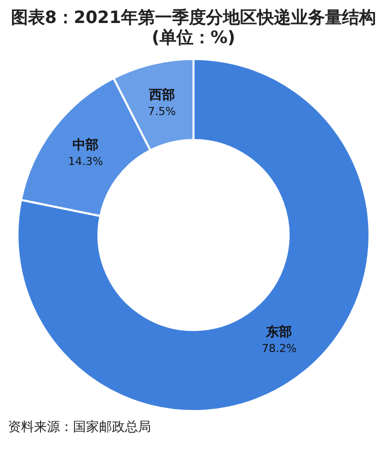  I want to click on slice-label: 东部, so click(278, 332).